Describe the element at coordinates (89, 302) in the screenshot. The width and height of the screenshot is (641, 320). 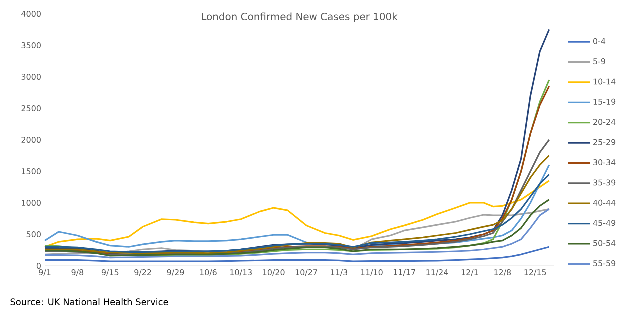
I see `source-note: Source: UK National Health Service` at that location.